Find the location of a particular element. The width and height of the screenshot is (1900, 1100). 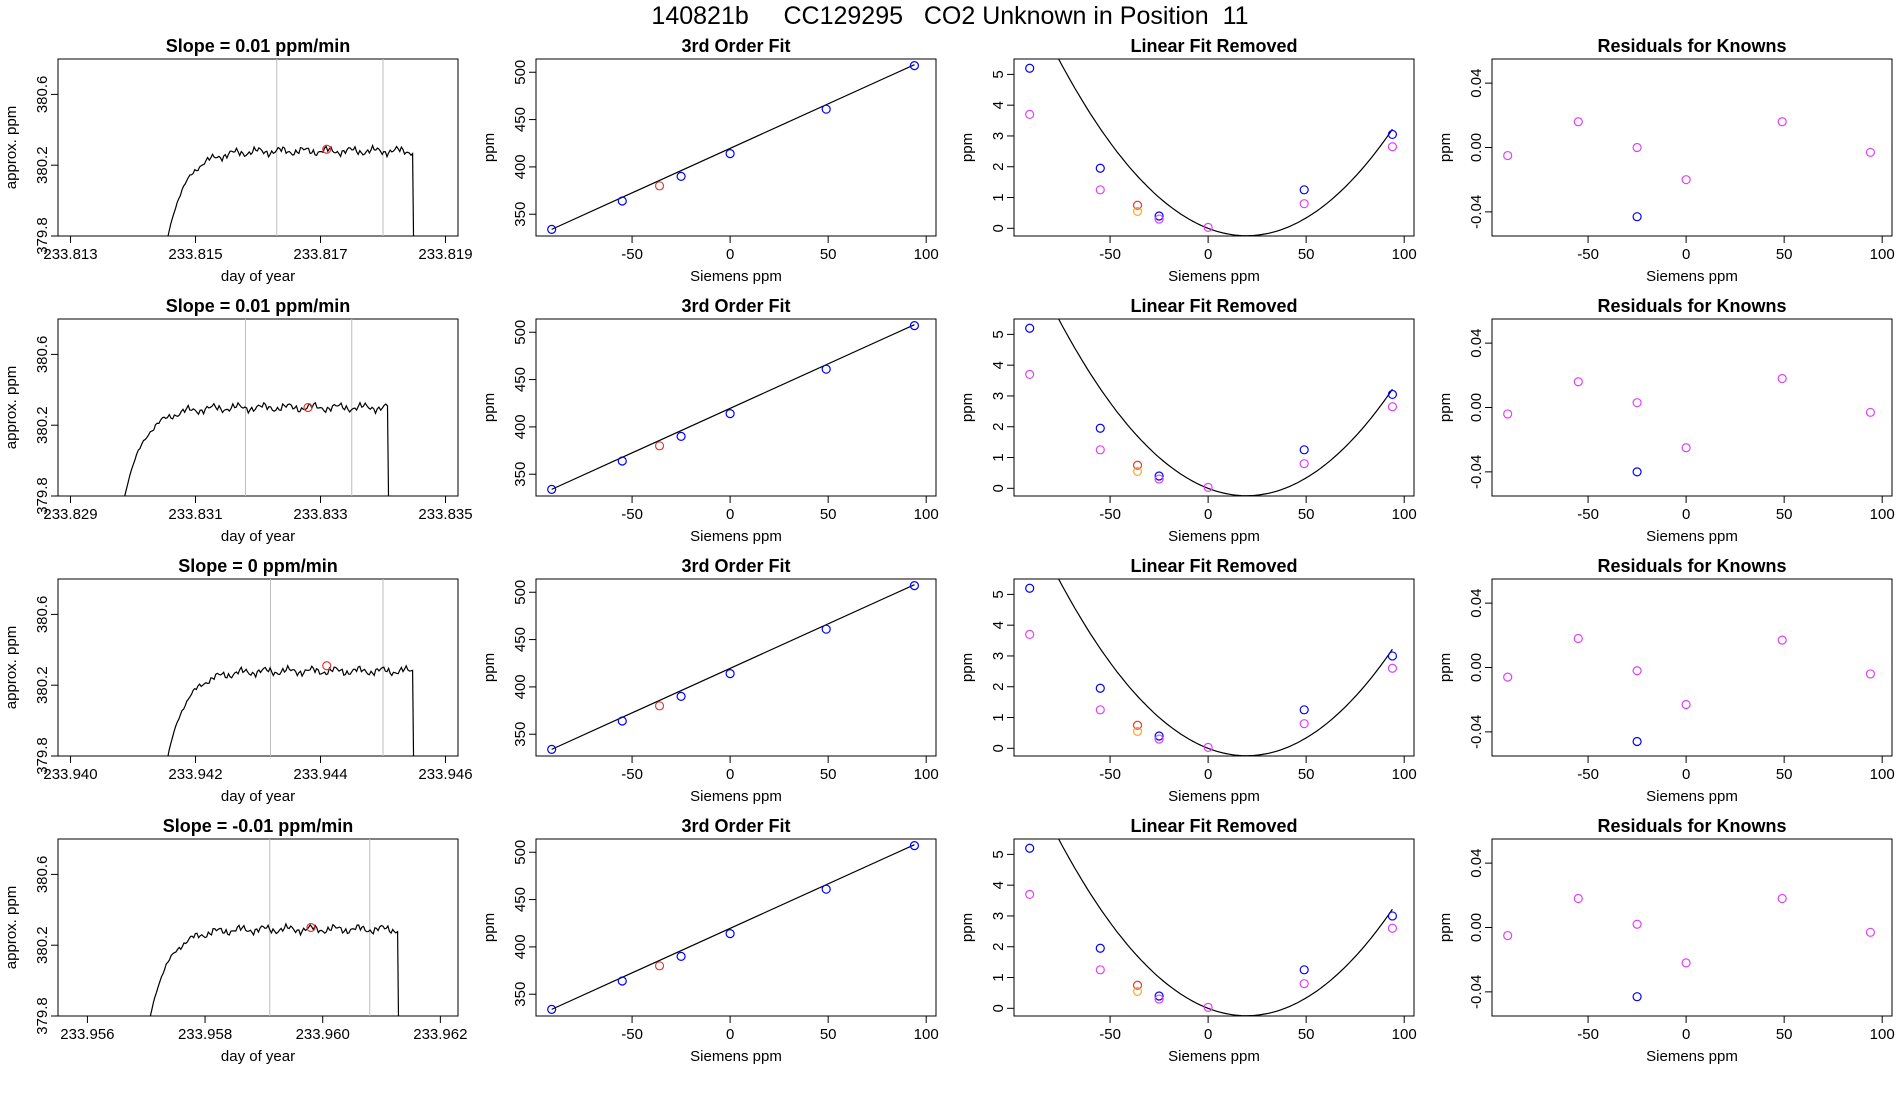

x-tick-label: 233.817 is located at coordinates (320, 254).